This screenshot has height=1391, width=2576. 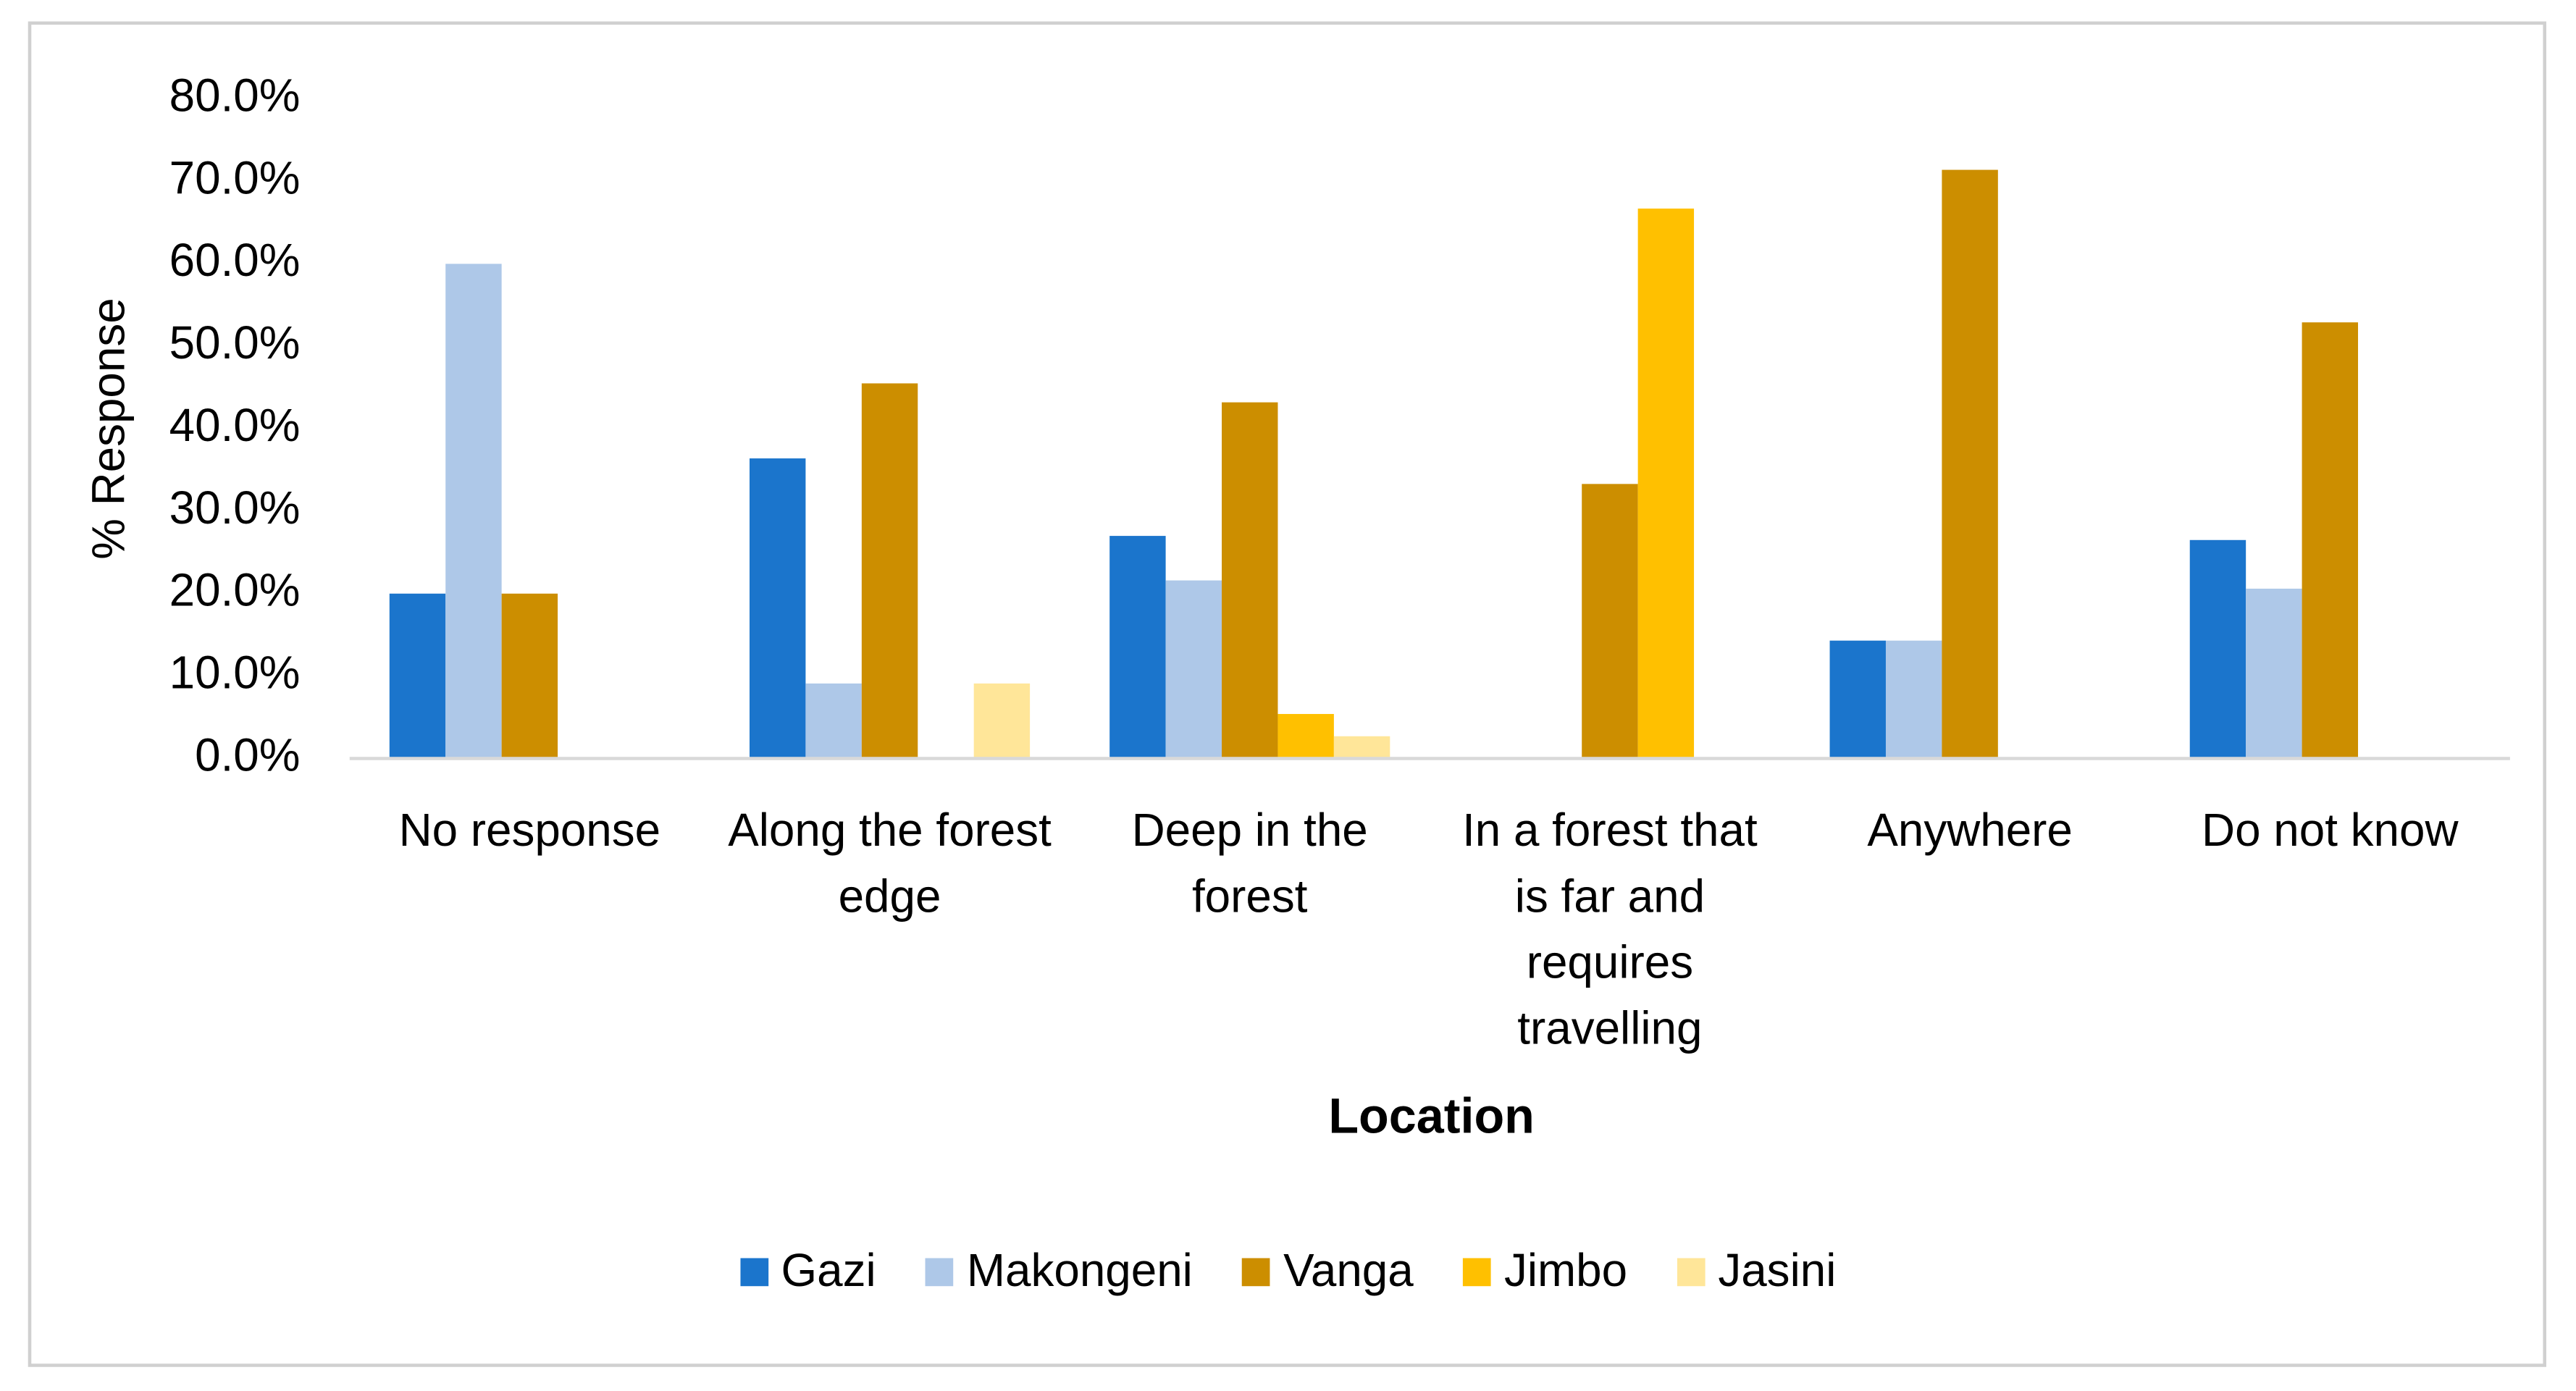 I want to click on legend-item: Gazi, so click(x=807, y=1271).